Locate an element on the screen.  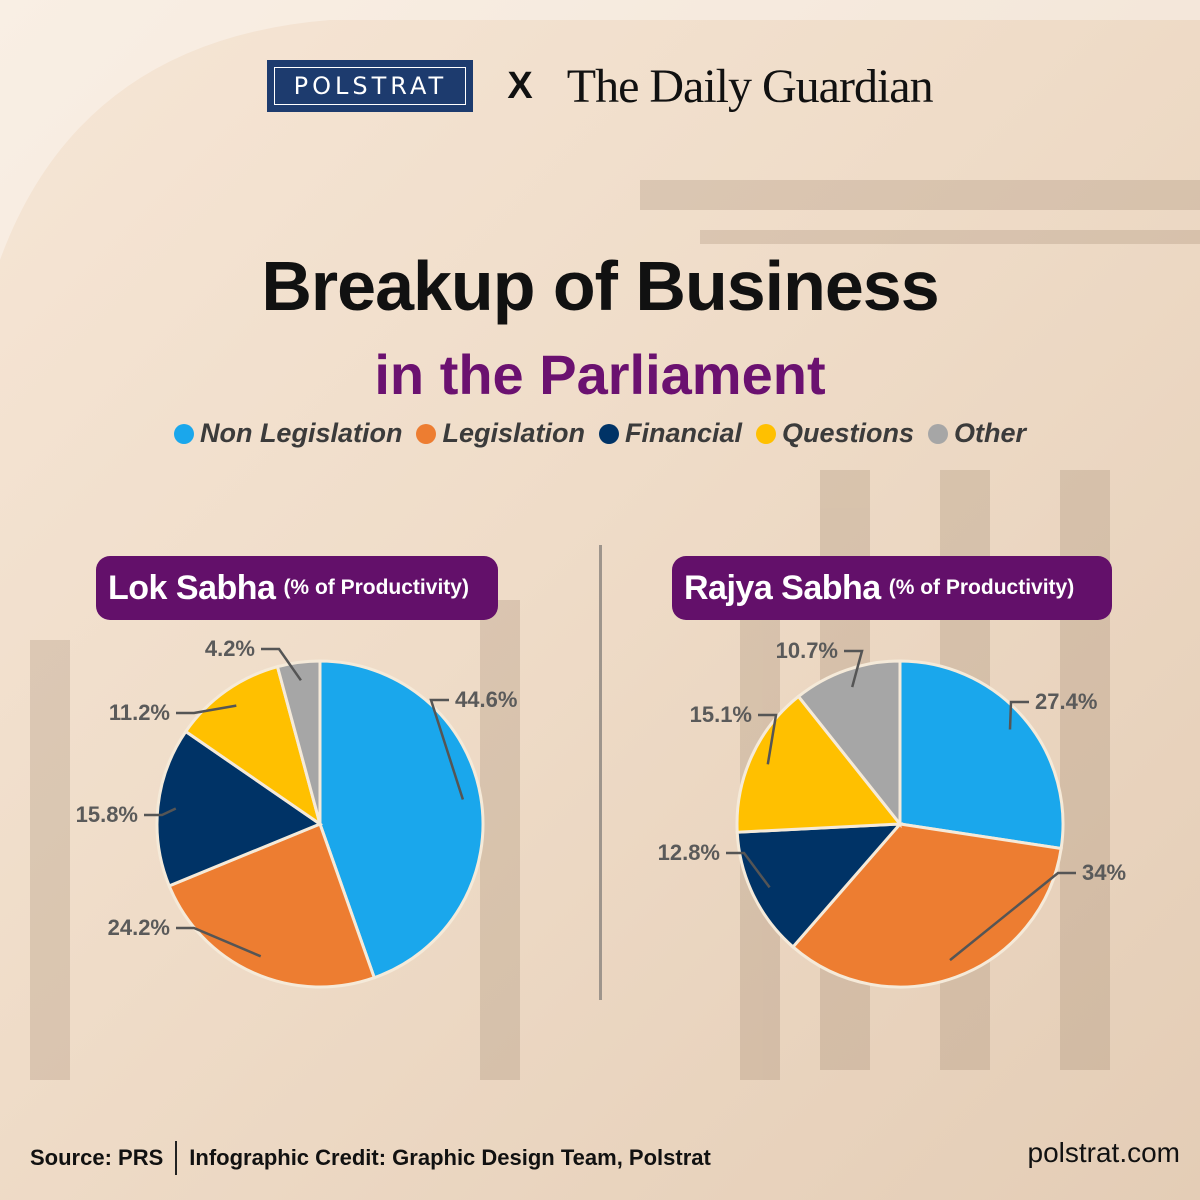
legend-item-non-legislation: Non Legislation is located at coordinates (288, 433).